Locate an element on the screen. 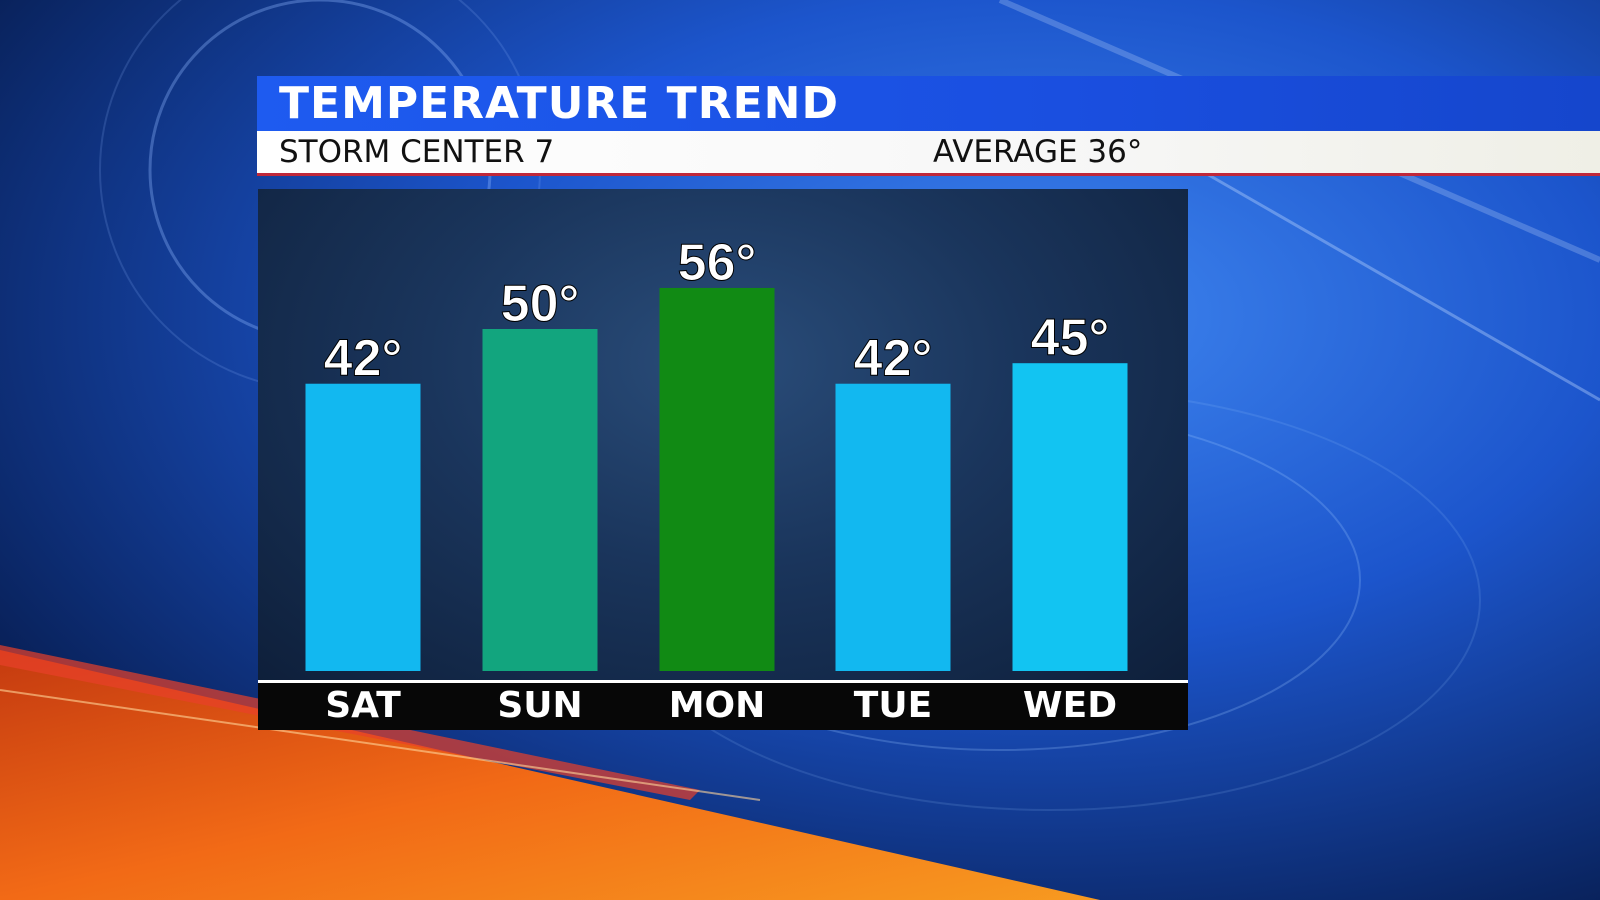 This screenshot has width=1600, height=900. value-label-sun: 50° is located at coordinates (540, 304).